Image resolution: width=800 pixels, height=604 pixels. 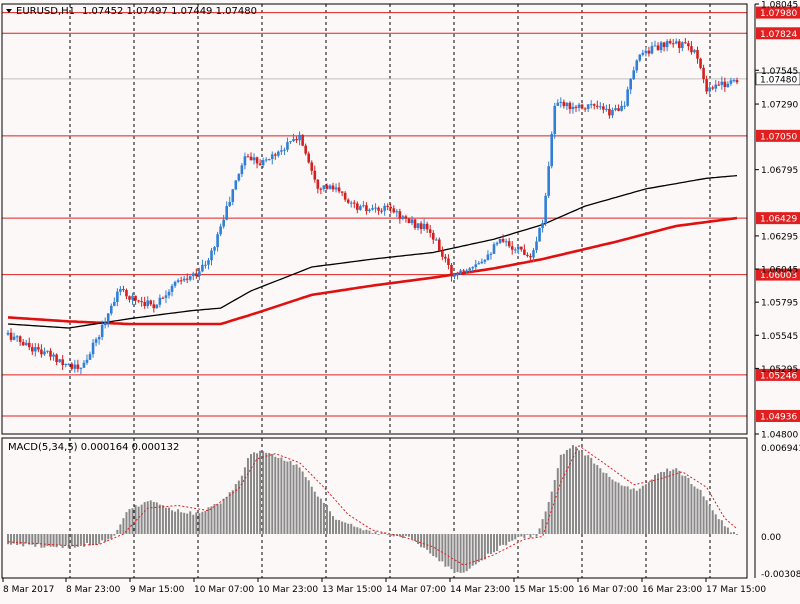 What do you see at coordinates (9, 11) in the screenshot?
I see `chevron-down-icon` at bounding box center [9, 11].